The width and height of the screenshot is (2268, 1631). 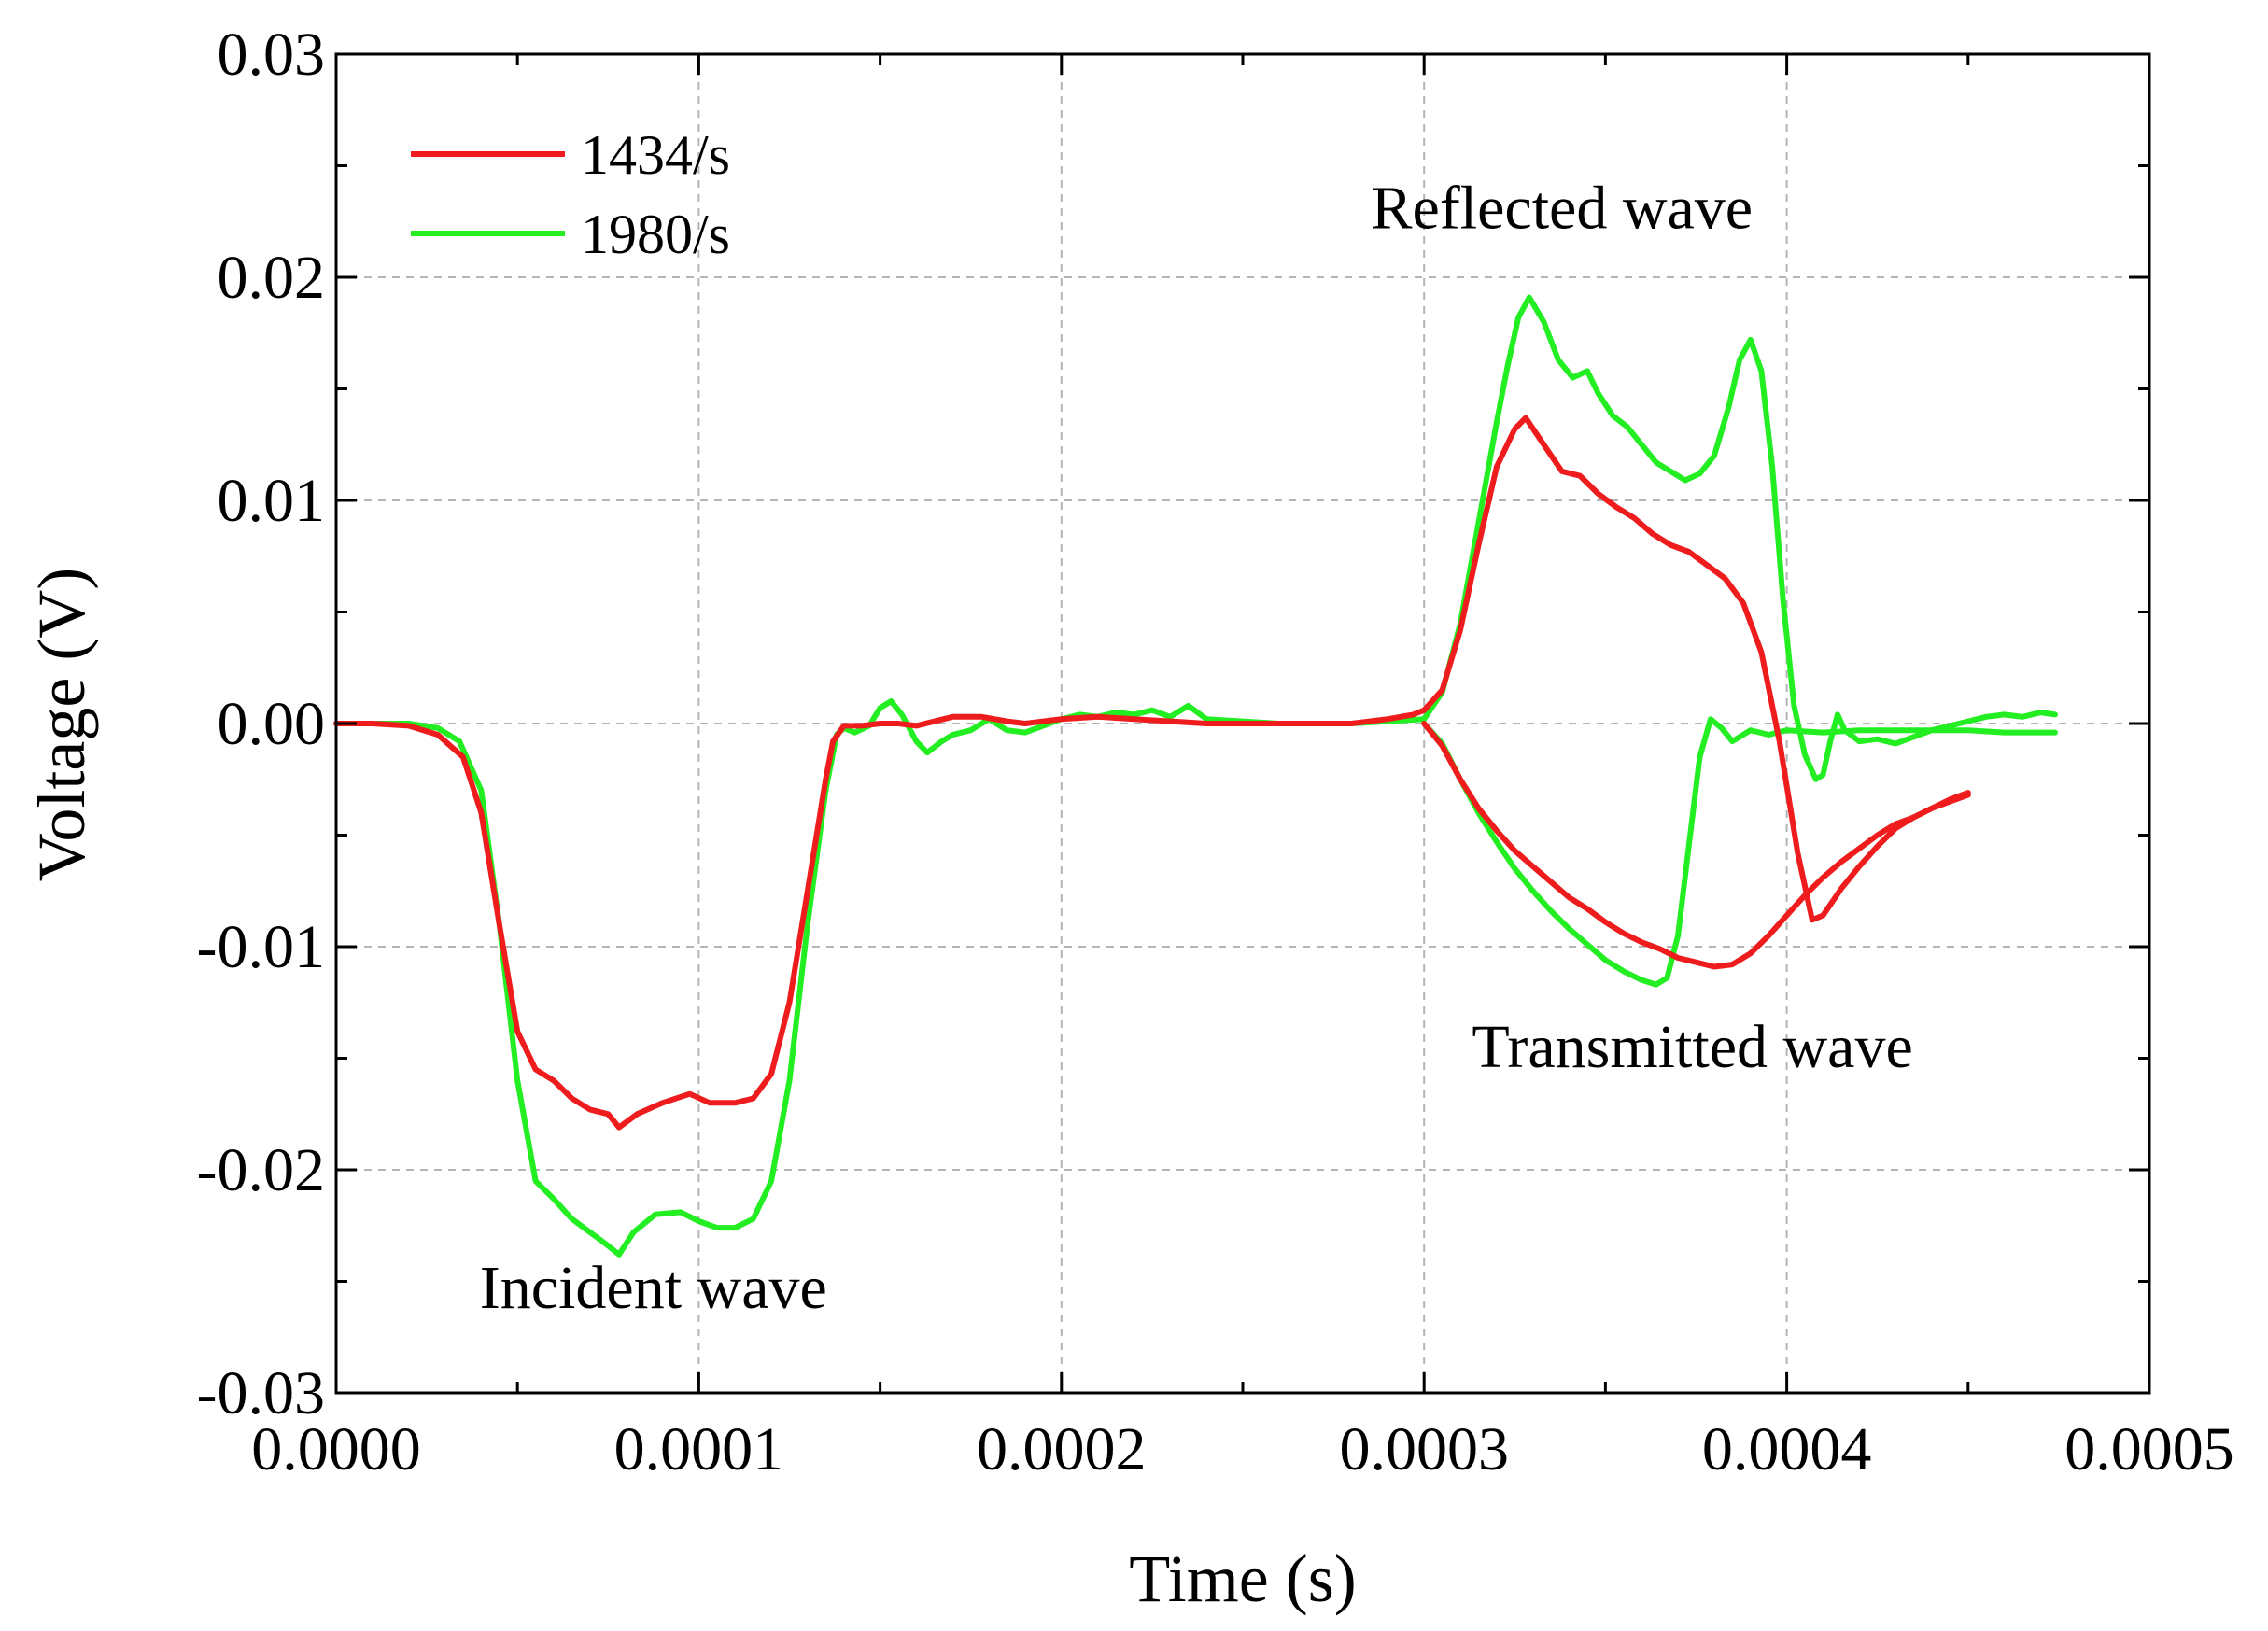 What do you see at coordinates (571, 194) in the screenshot?
I see `legend: 1434/s 1980/s` at bounding box center [571, 194].